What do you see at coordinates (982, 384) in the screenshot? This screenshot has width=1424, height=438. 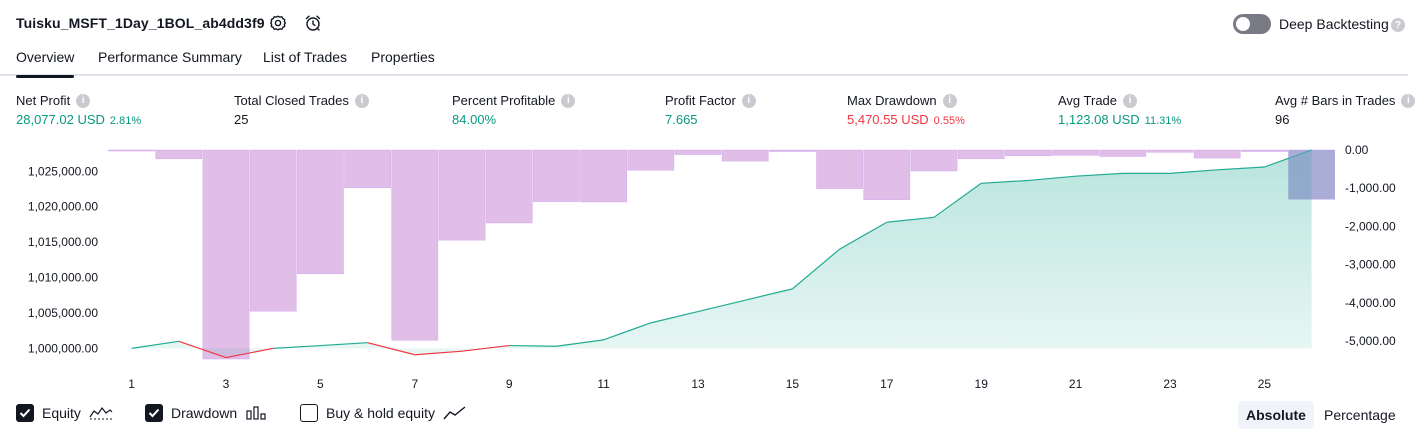 I see `x-axis-tick-label: 19` at bounding box center [982, 384].